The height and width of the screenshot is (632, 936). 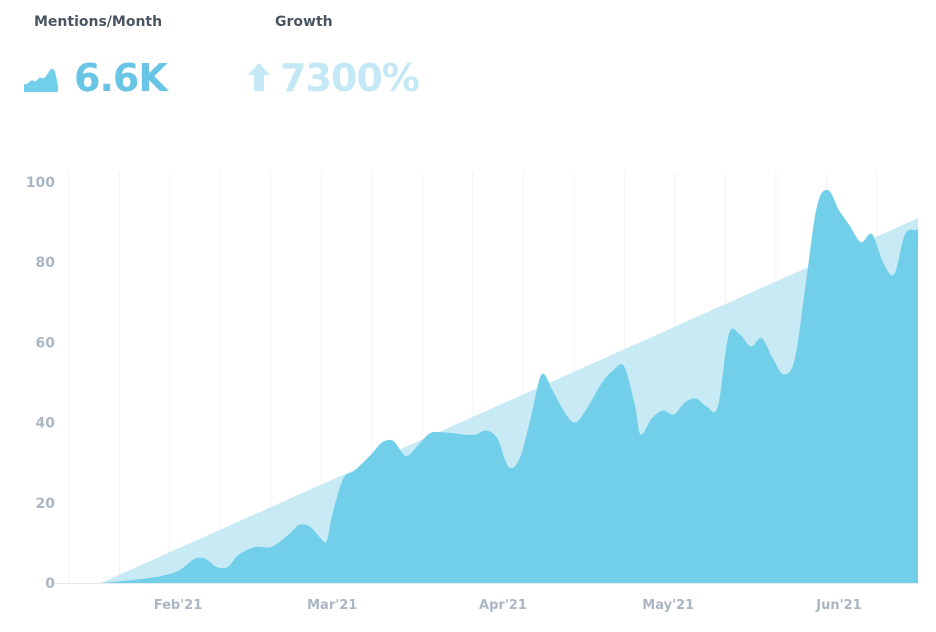 I want to click on growth-label: Growth, so click(x=304, y=22).